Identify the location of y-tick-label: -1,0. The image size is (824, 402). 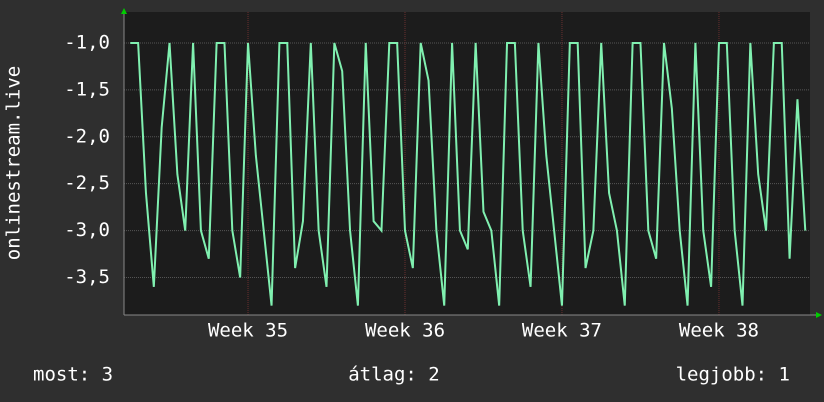
(87, 42).